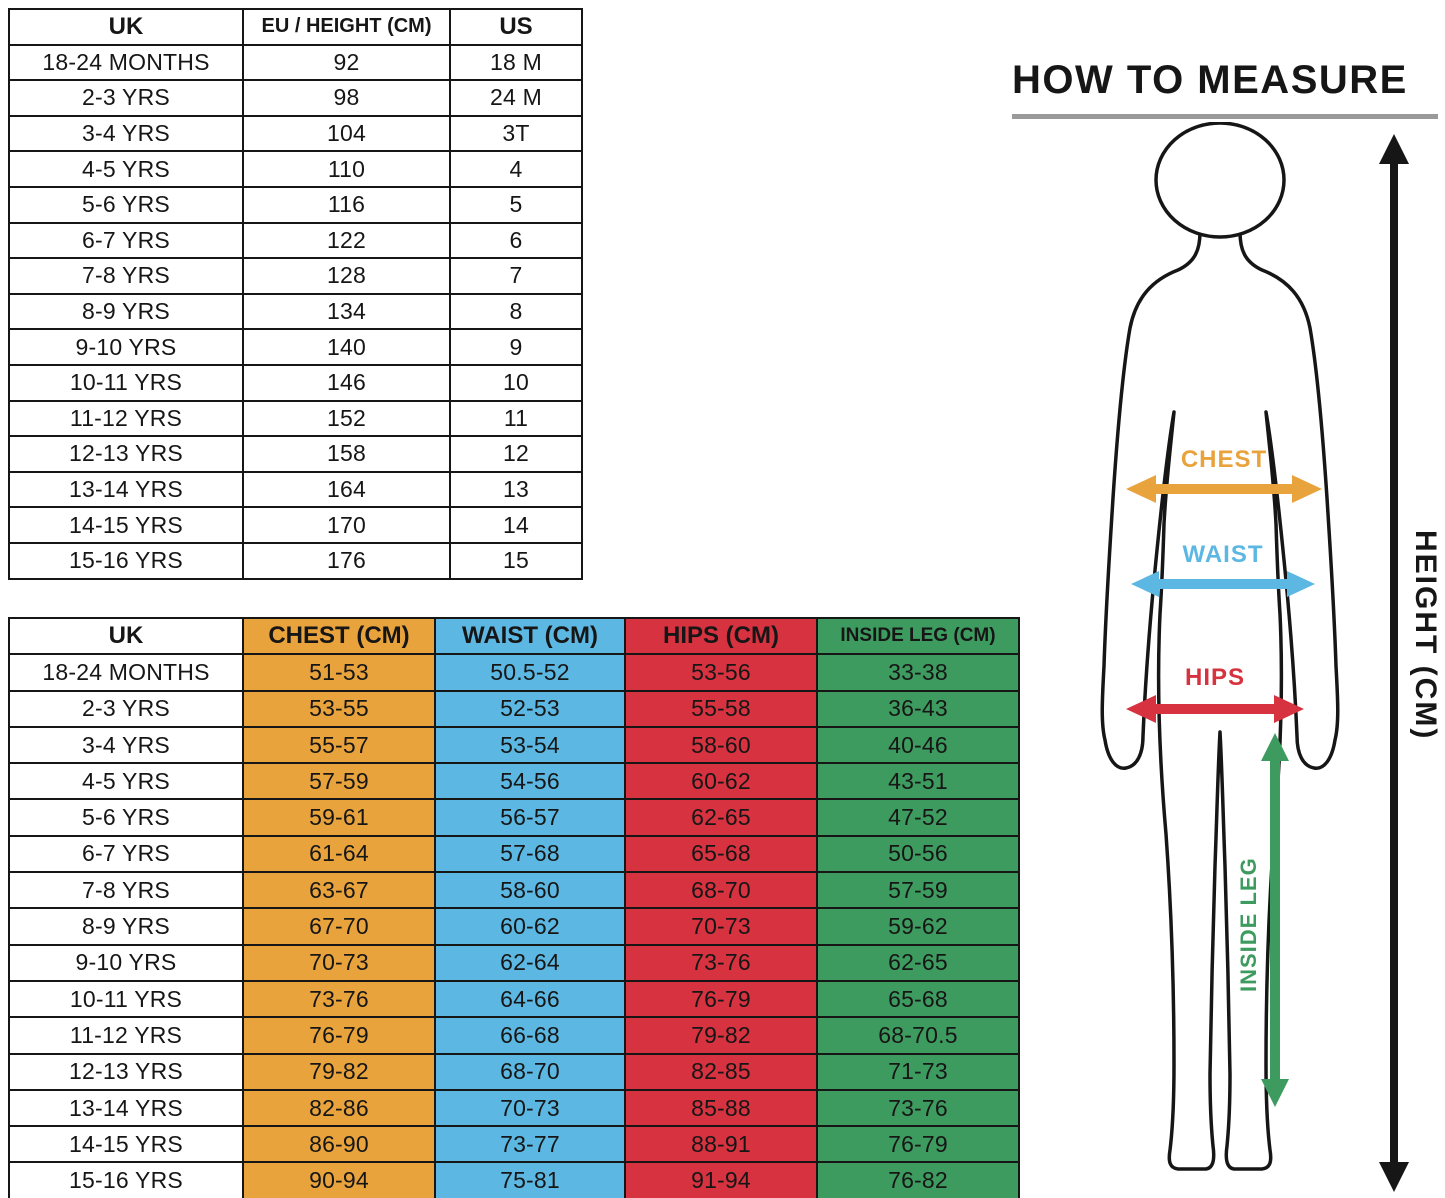 This screenshot has height=1198, width=1445. What do you see at coordinates (516, 311) in the screenshot?
I see `table-cell: 8` at bounding box center [516, 311].